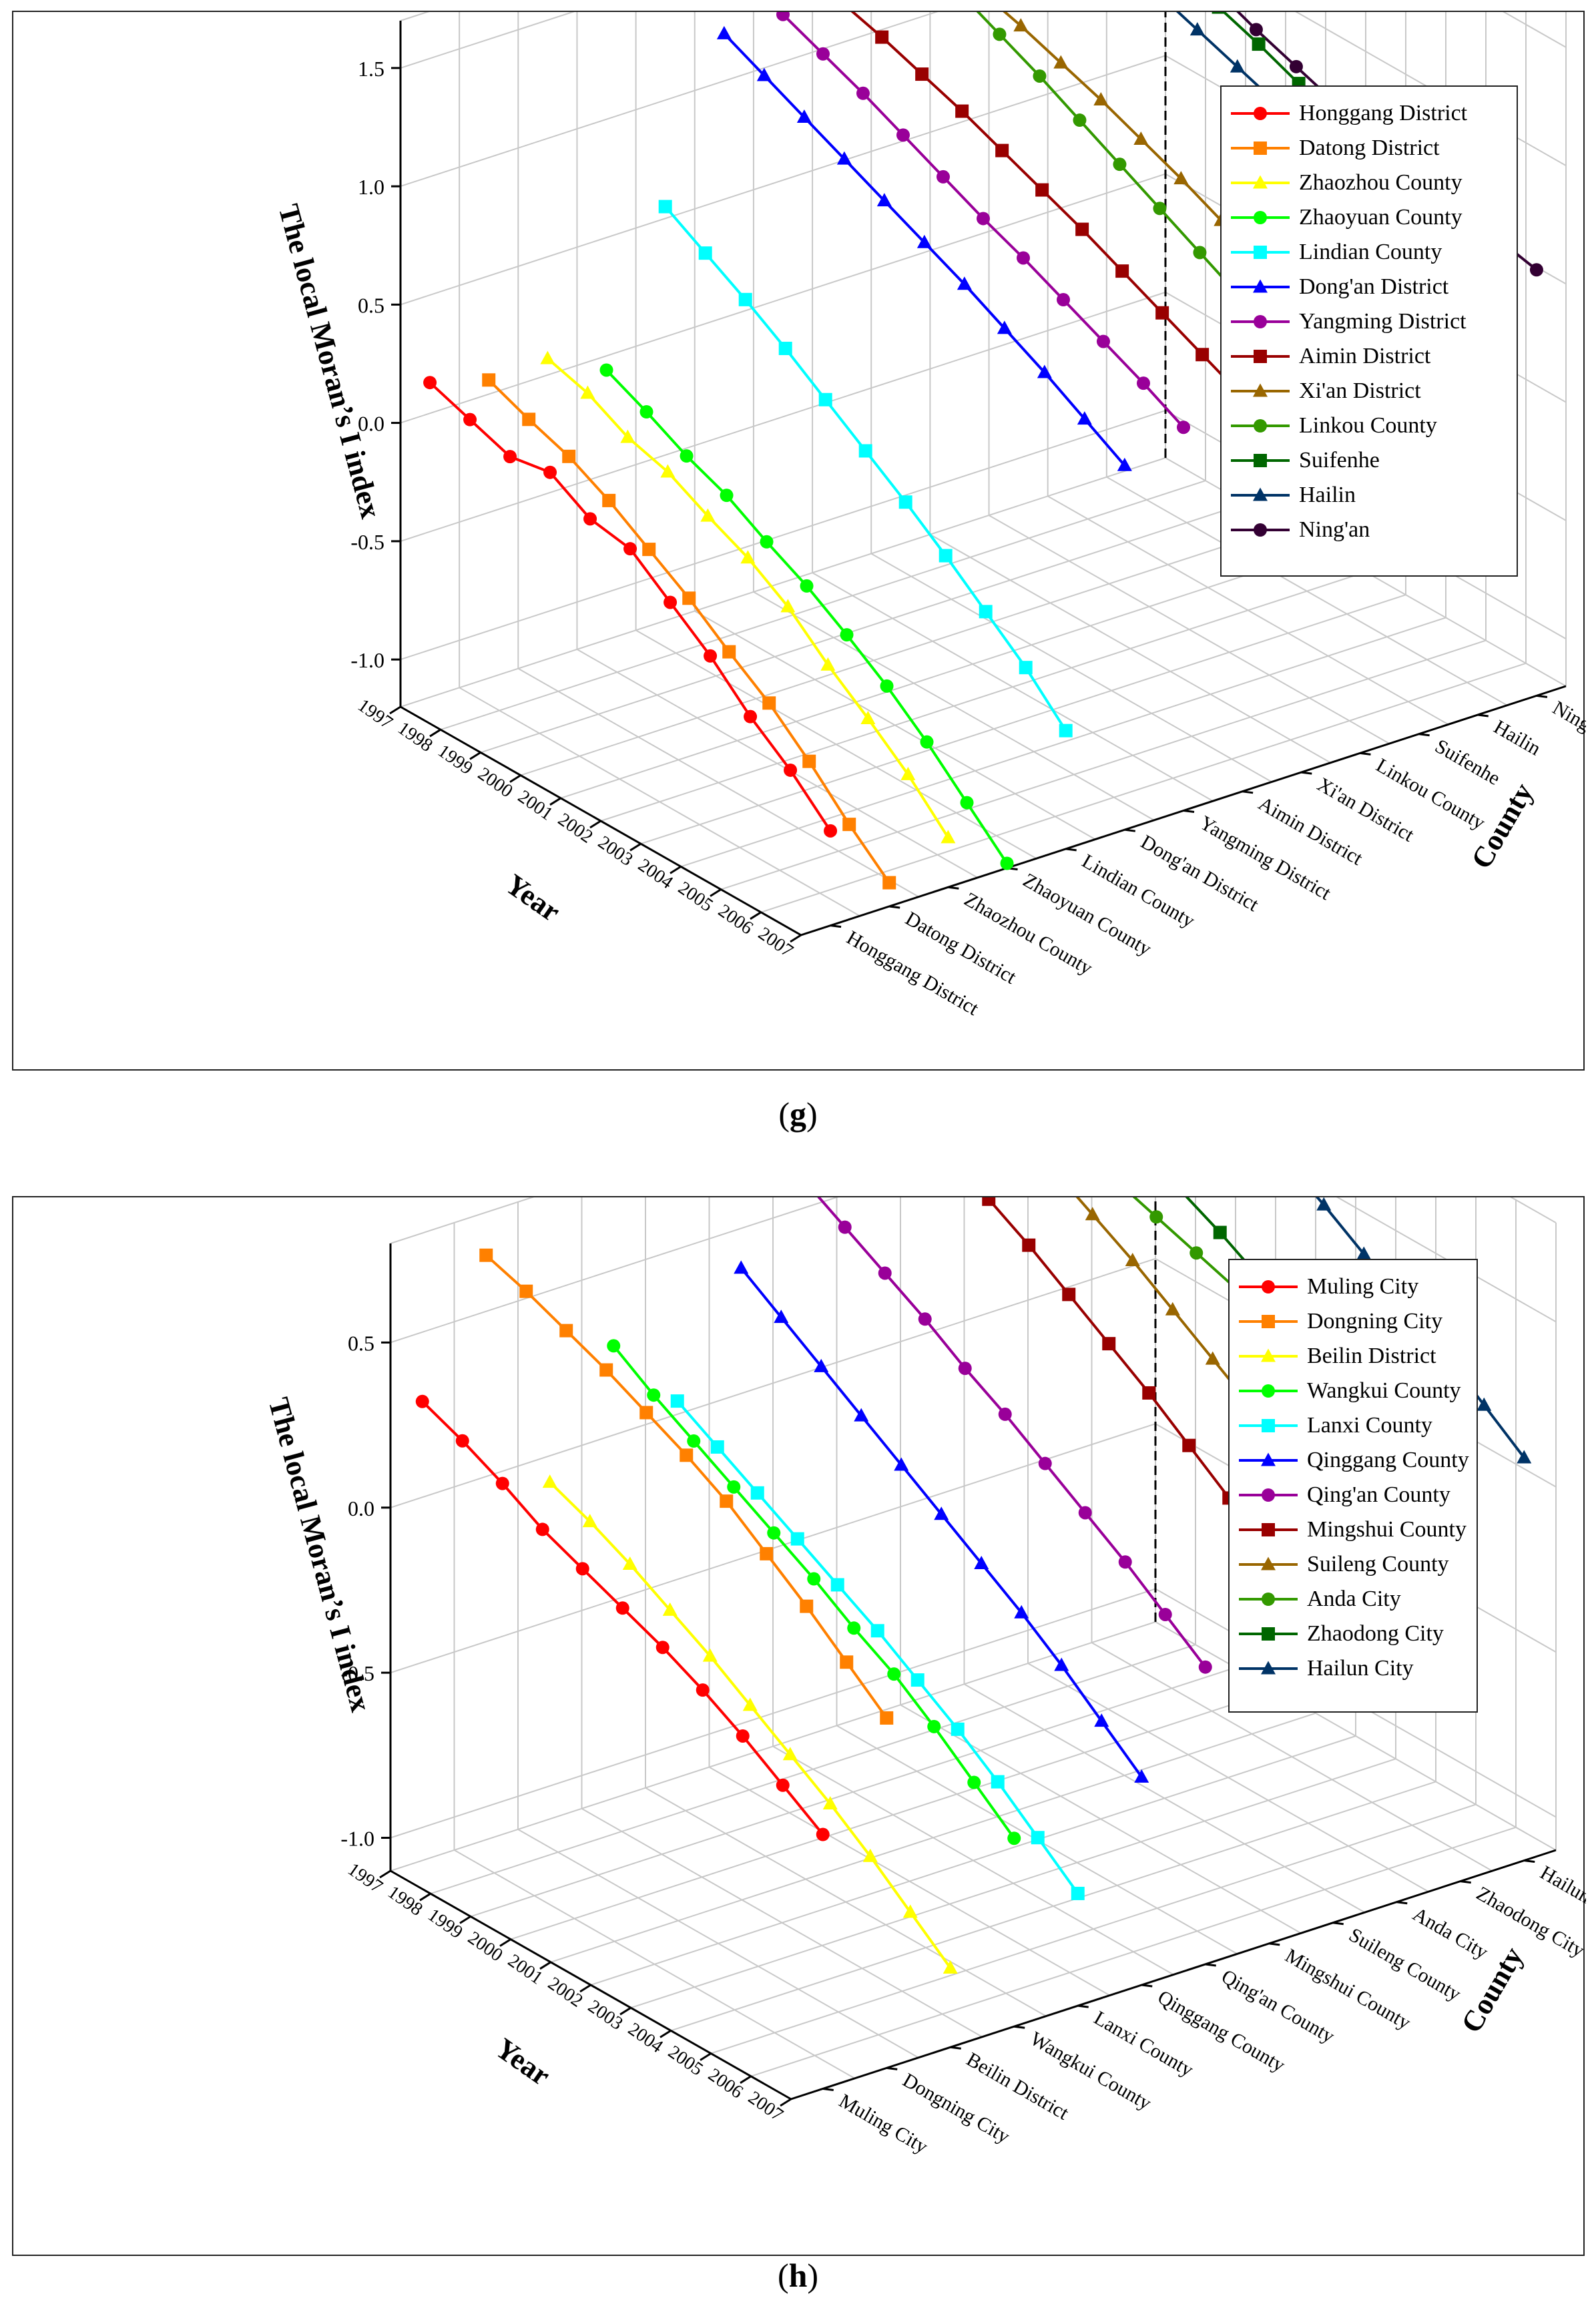 The height and width of the screenshot is (2298, 1596). Describe the element at coordinates (367, 542) in the screenshot. I see `z-tick-label: -0.5` at that location.